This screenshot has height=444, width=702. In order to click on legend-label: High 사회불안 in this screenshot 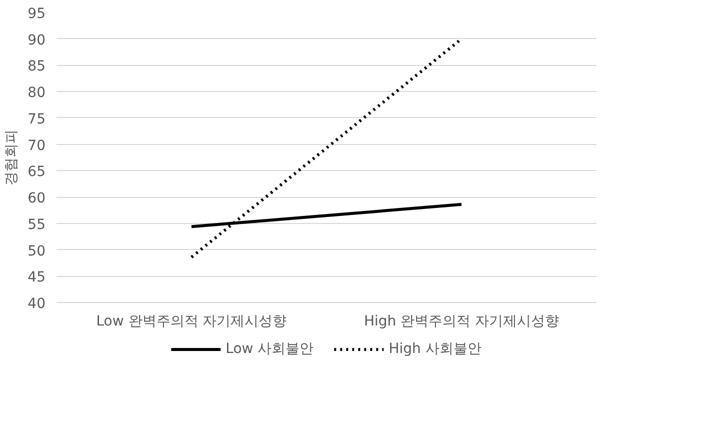, I will do `click(435, 349)`.